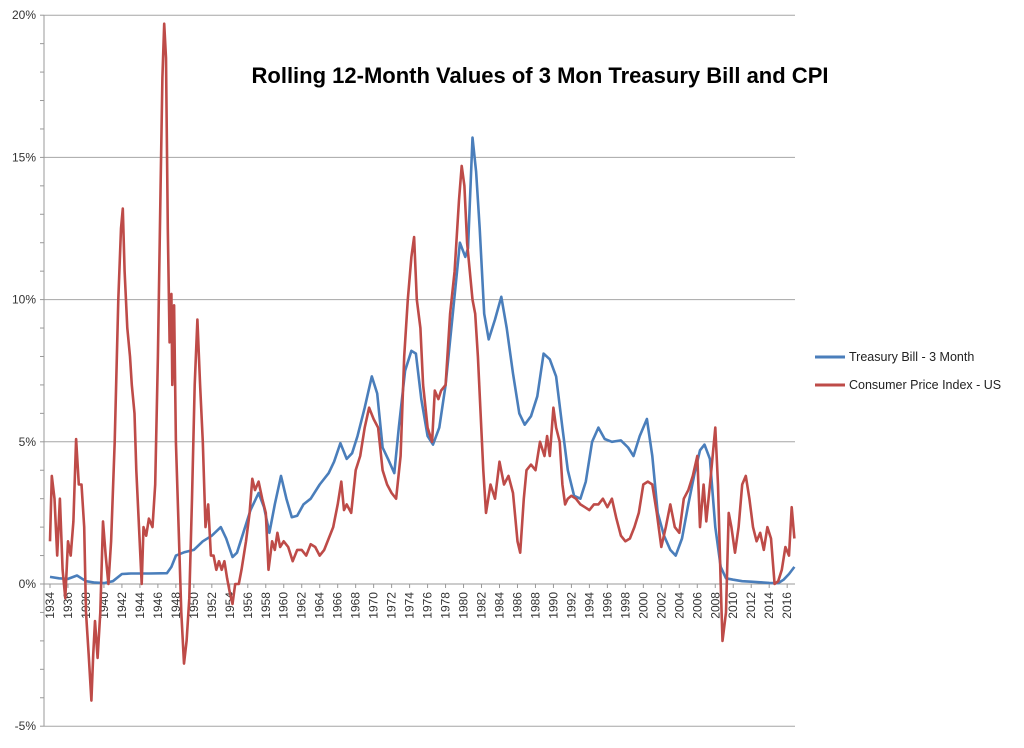 The image size is (1024, 748). Describe the element at coordinates (302, 605) in the screenshot. I see `x-tick-label: 1962` at that location.